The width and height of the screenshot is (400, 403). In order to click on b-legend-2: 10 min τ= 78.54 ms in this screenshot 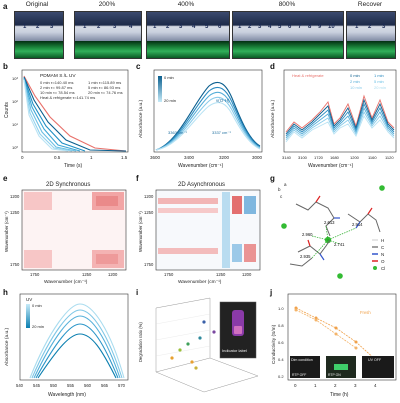, I will do `click(57, 92)`.